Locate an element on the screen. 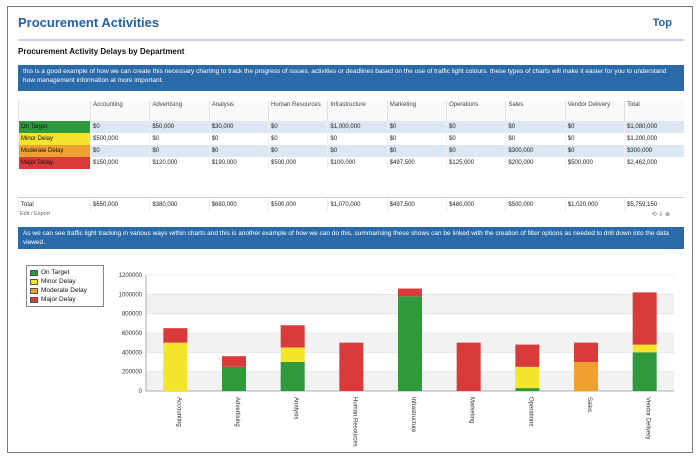 This screenshot has width=700, height=460. column-header: Advertising is located at coordinates (179, 111).